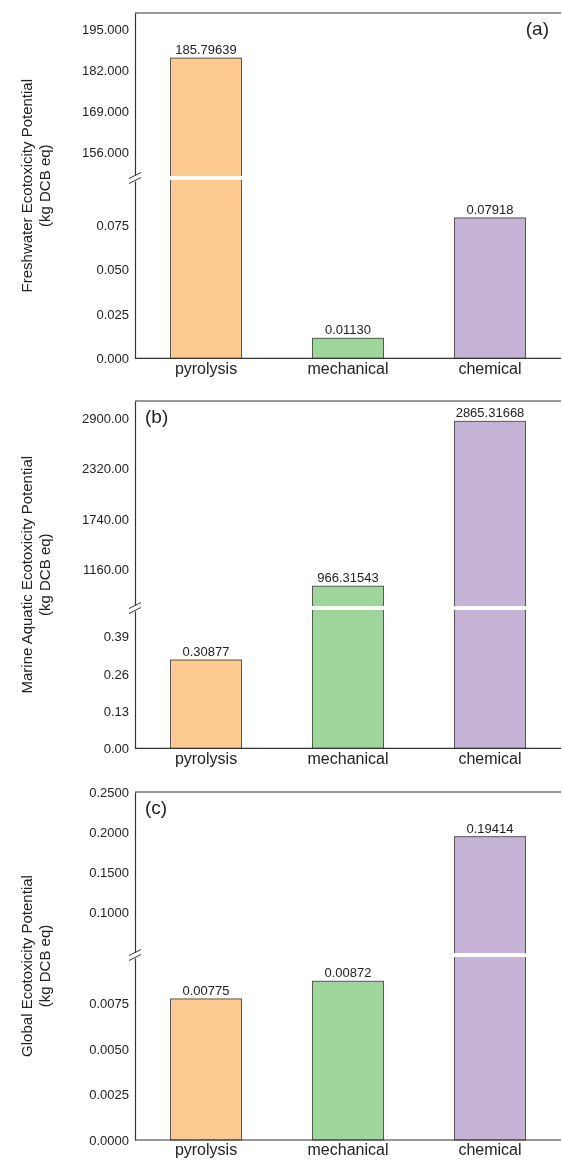 This screenshot has height=1162, width=562. Describe the element at coordinates (109, 1140) in the screenshot. I see `y-tick-label: 0.0000` at that location.